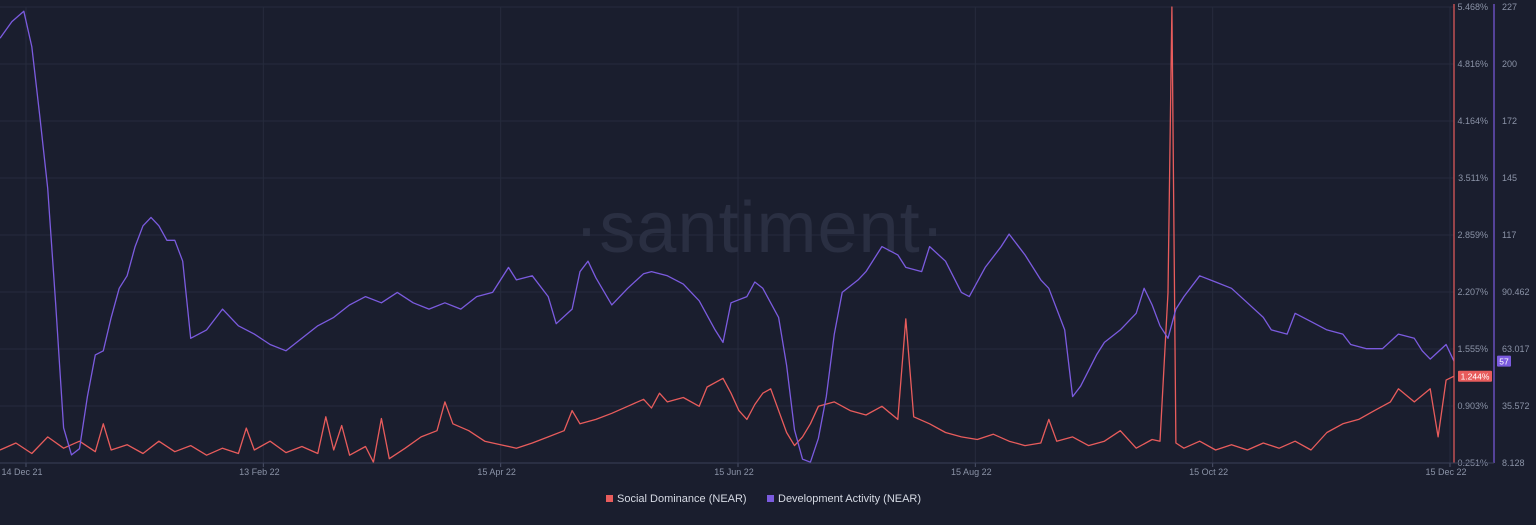  Describe the element at coordinates (21, 472) in the screenshot. I see `x-axis-tick-label: 14 Dec 21` at that location.